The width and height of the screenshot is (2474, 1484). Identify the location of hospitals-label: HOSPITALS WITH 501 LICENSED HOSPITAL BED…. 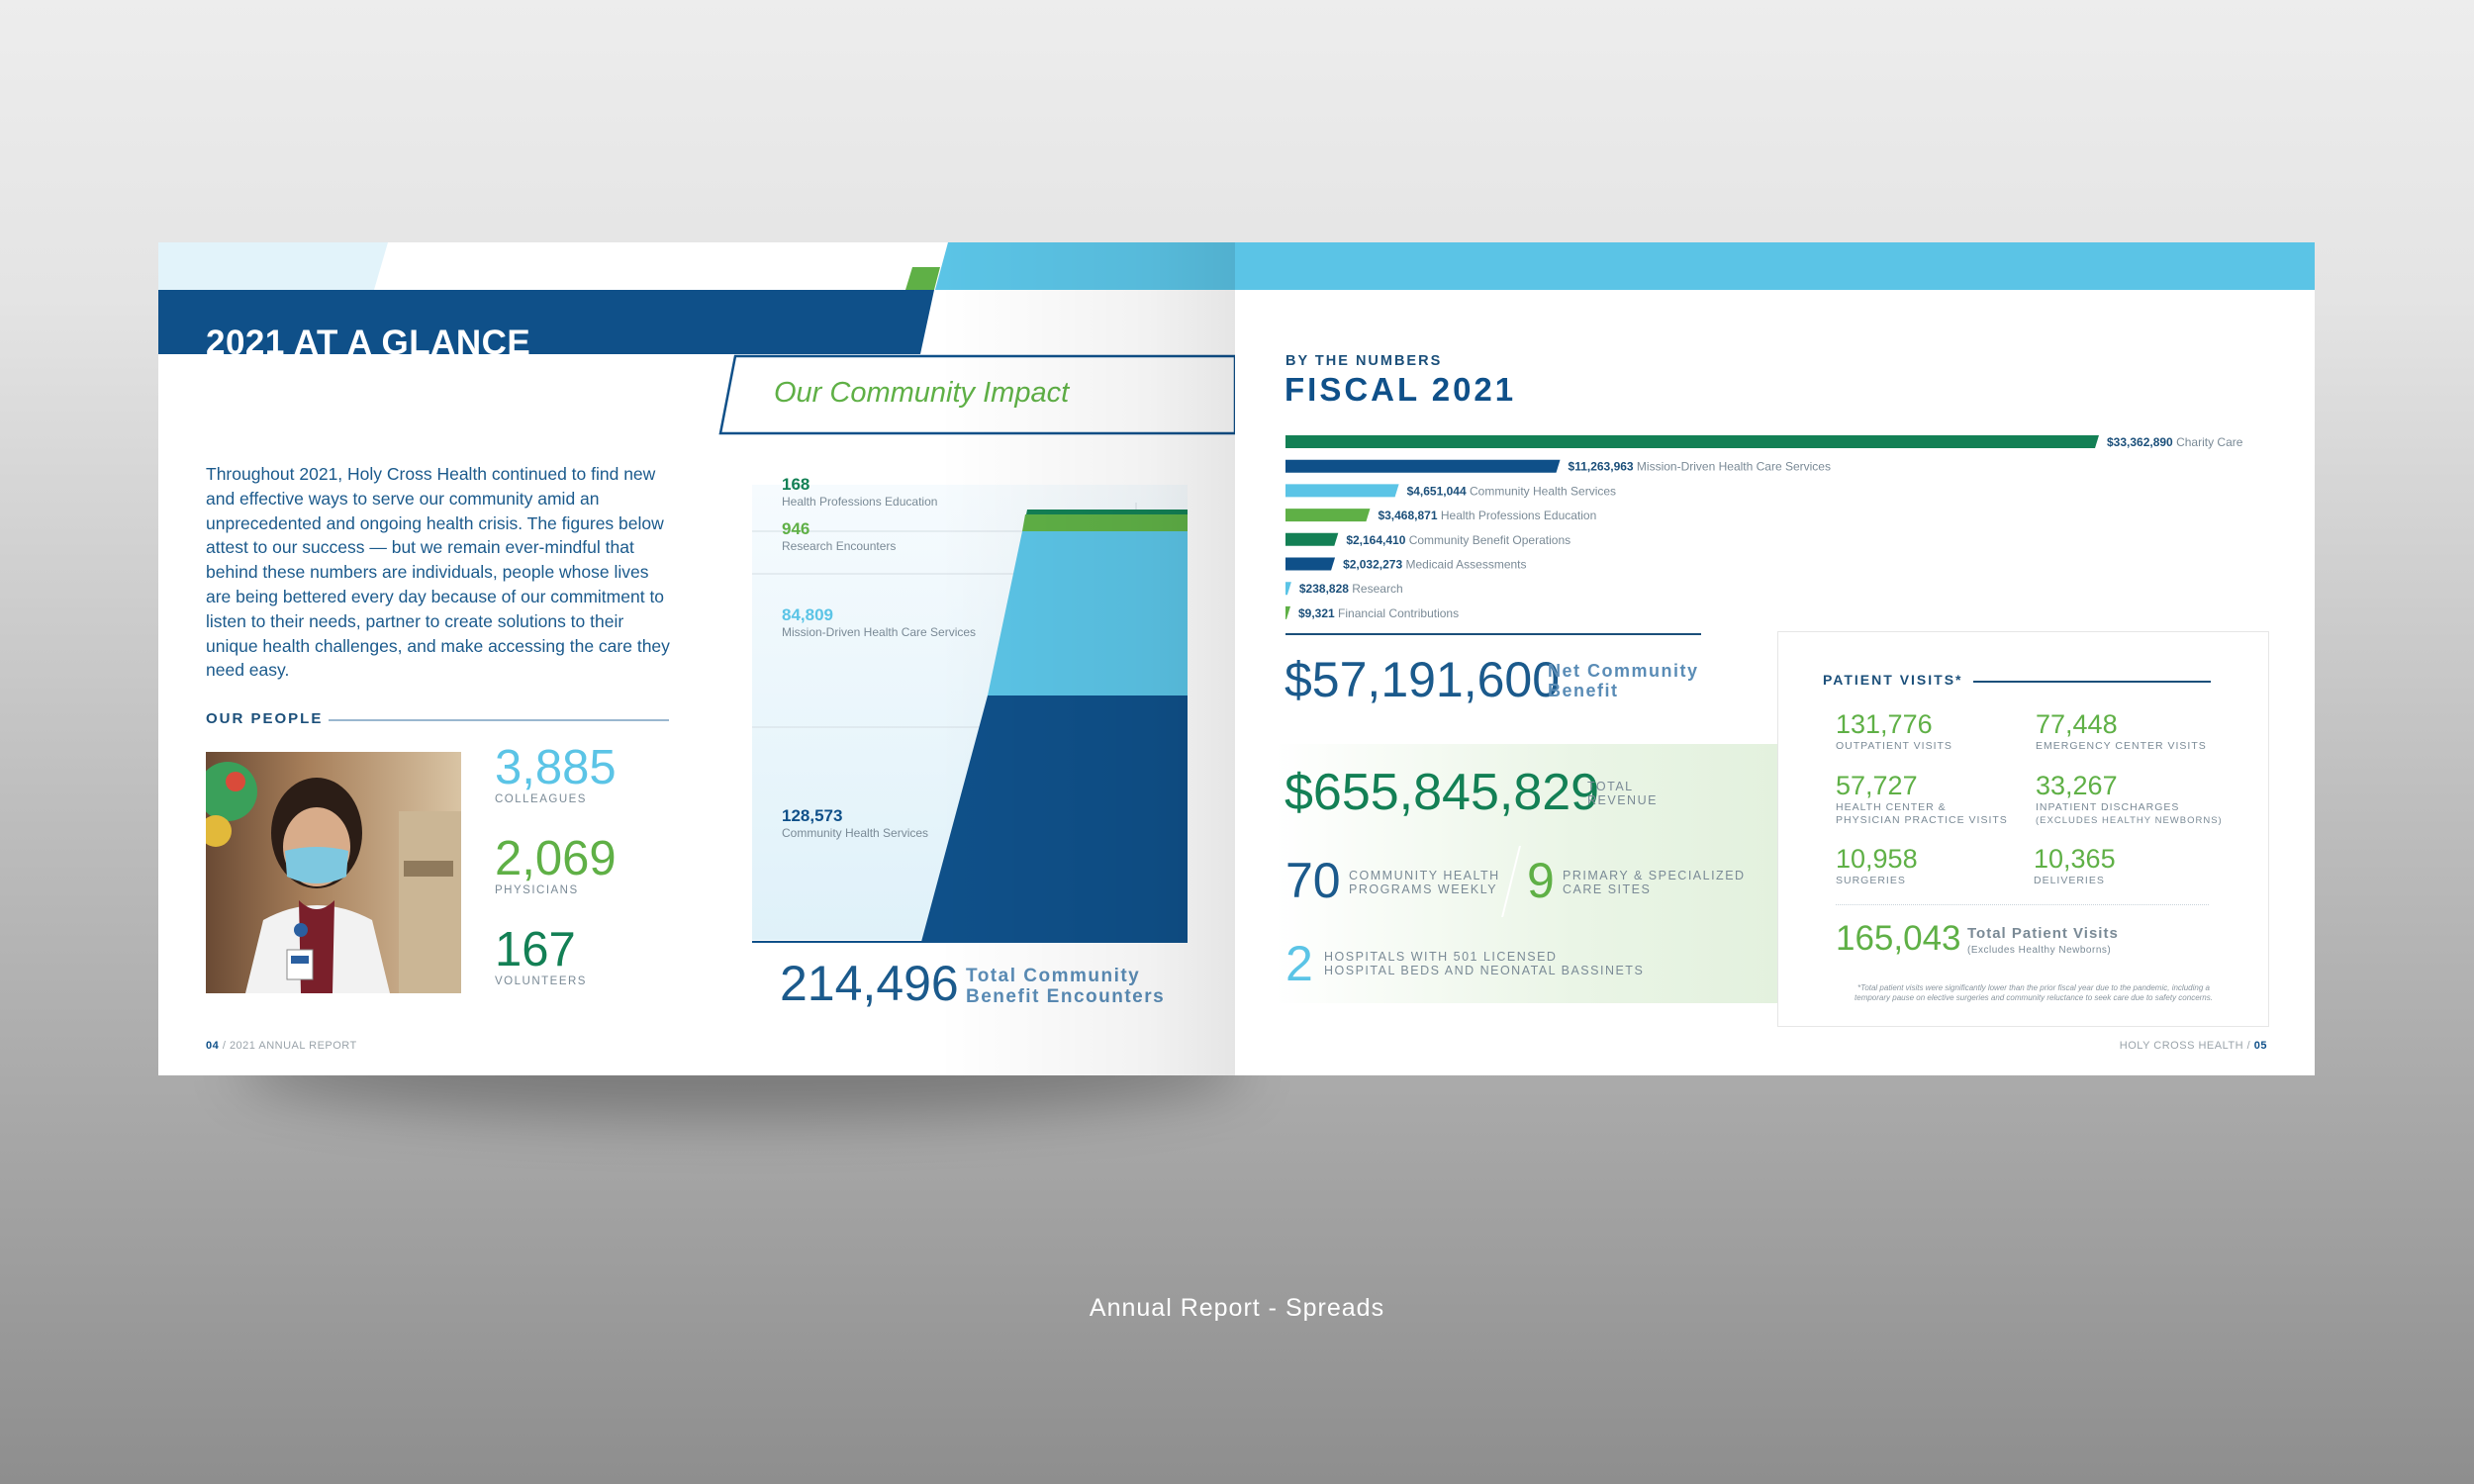
(1484, 963).